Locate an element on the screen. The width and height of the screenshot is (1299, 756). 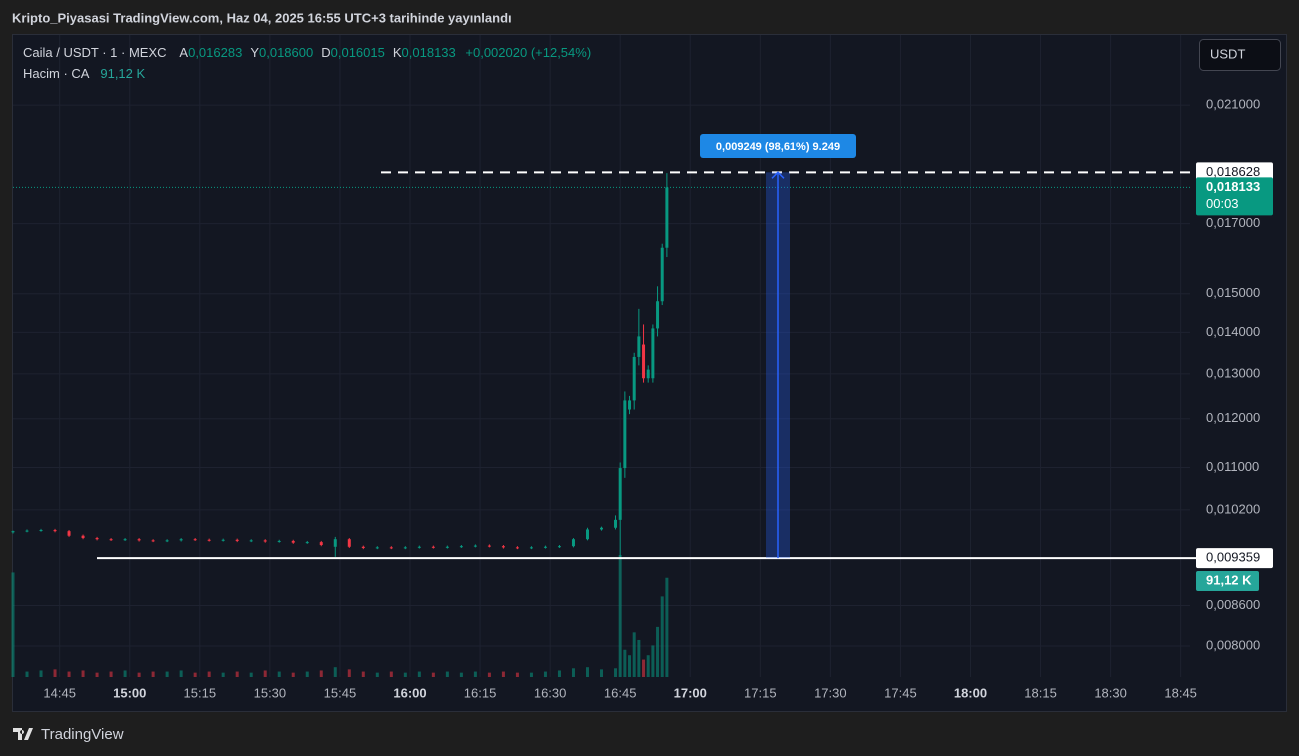
measure-box is located at coordinates (778, 146).